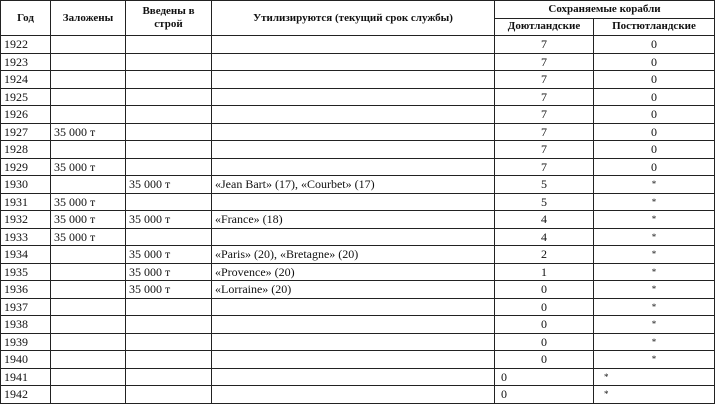 This screenshot has width=715, height=404. What do you see at coordinates (654, 26) in the screenshot?
I see `header-post-jutland: Постютландские` at bounding box center [654, 26].